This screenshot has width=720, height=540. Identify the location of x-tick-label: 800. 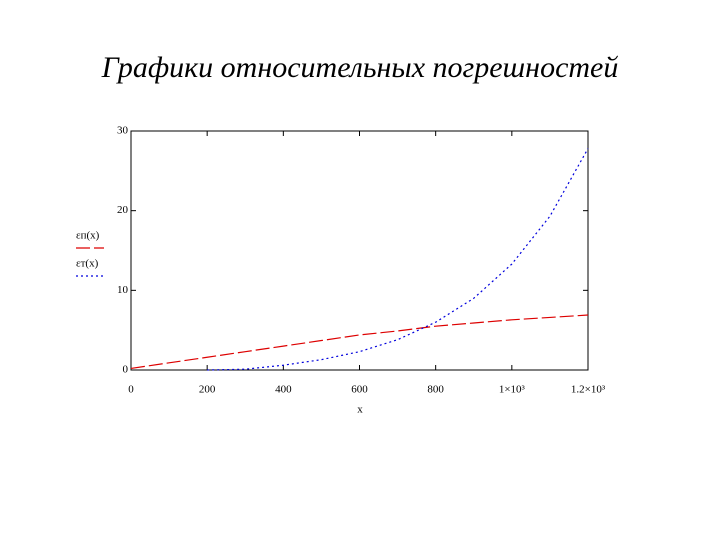
(435, 390).